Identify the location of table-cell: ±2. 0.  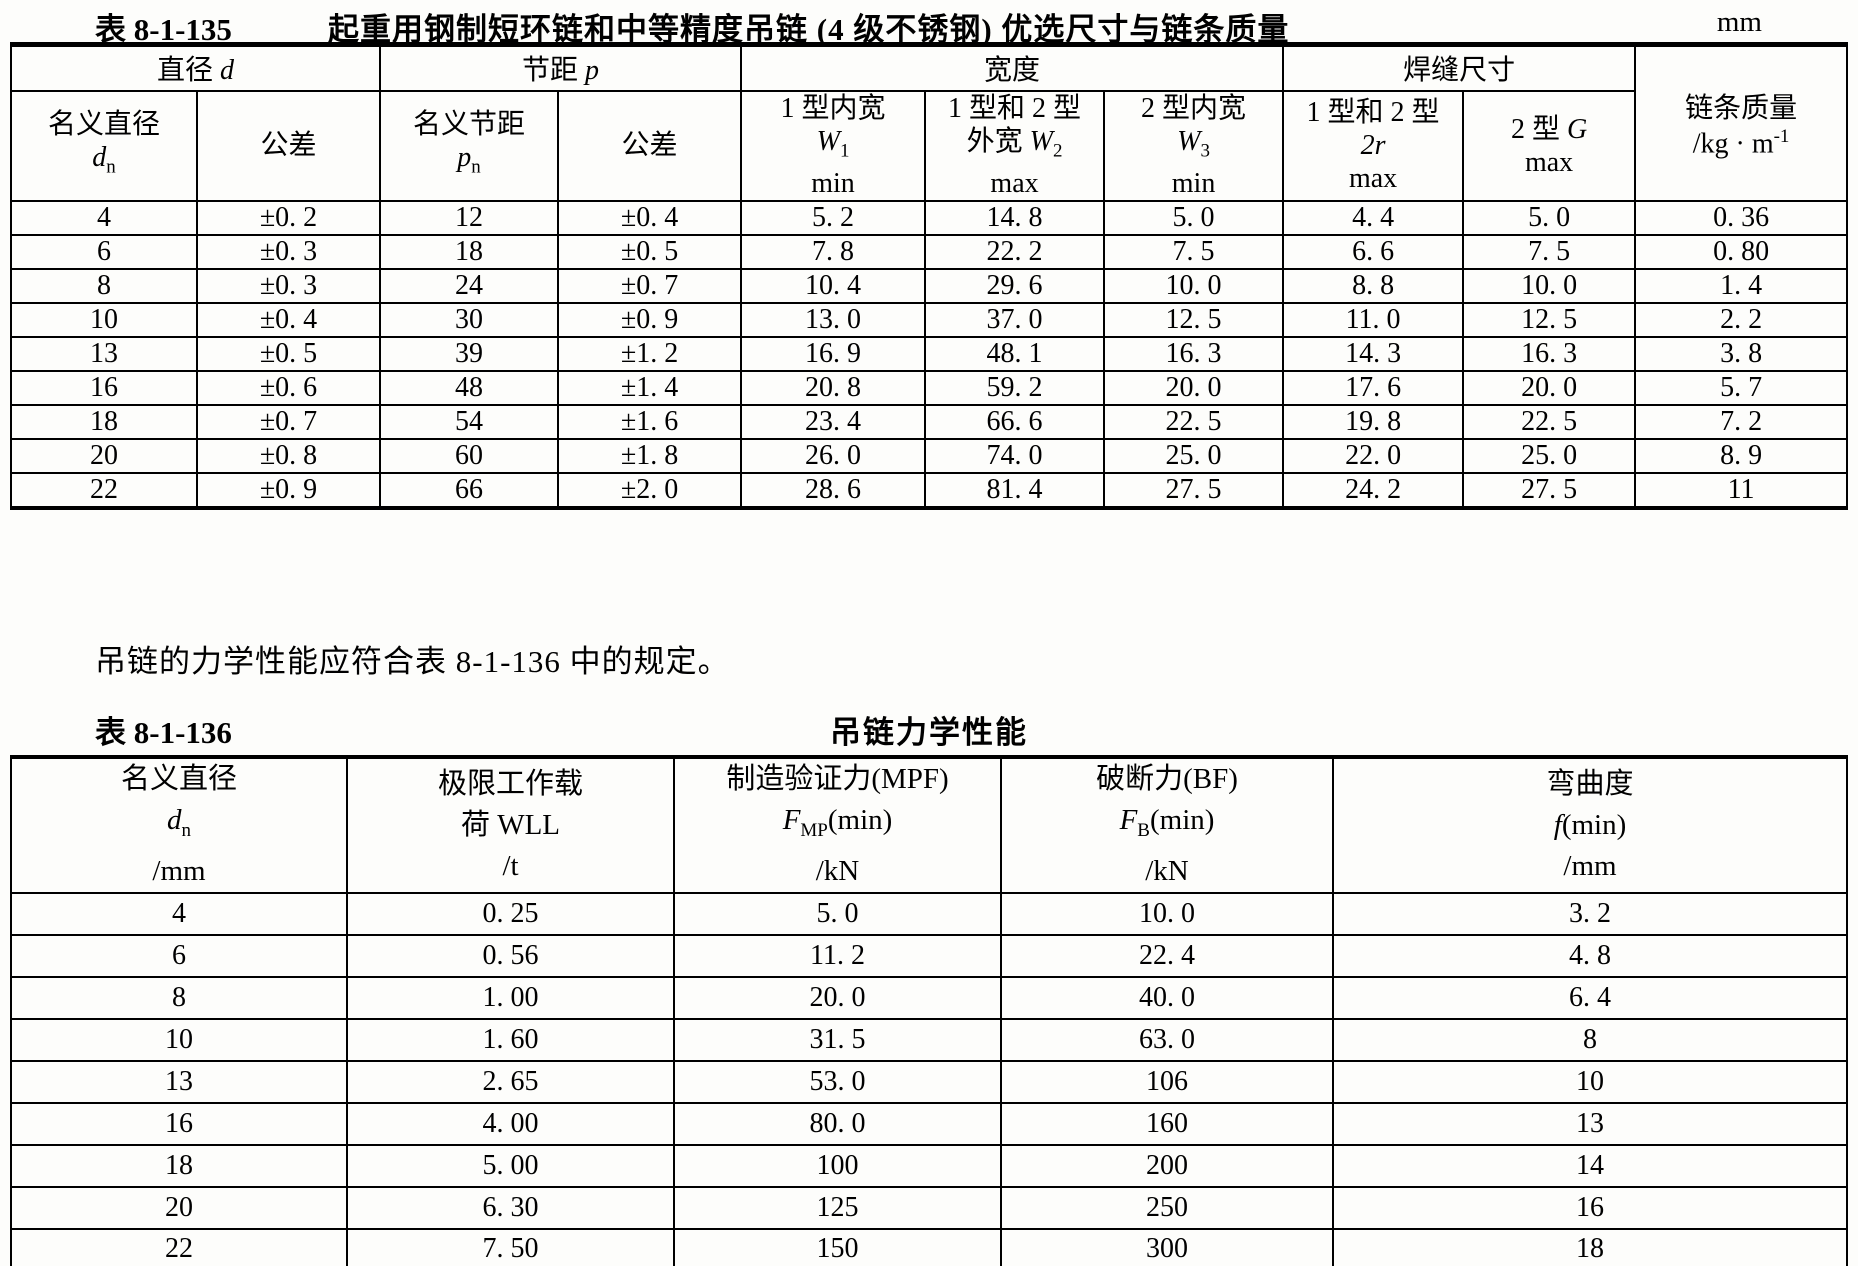
(650, 491).